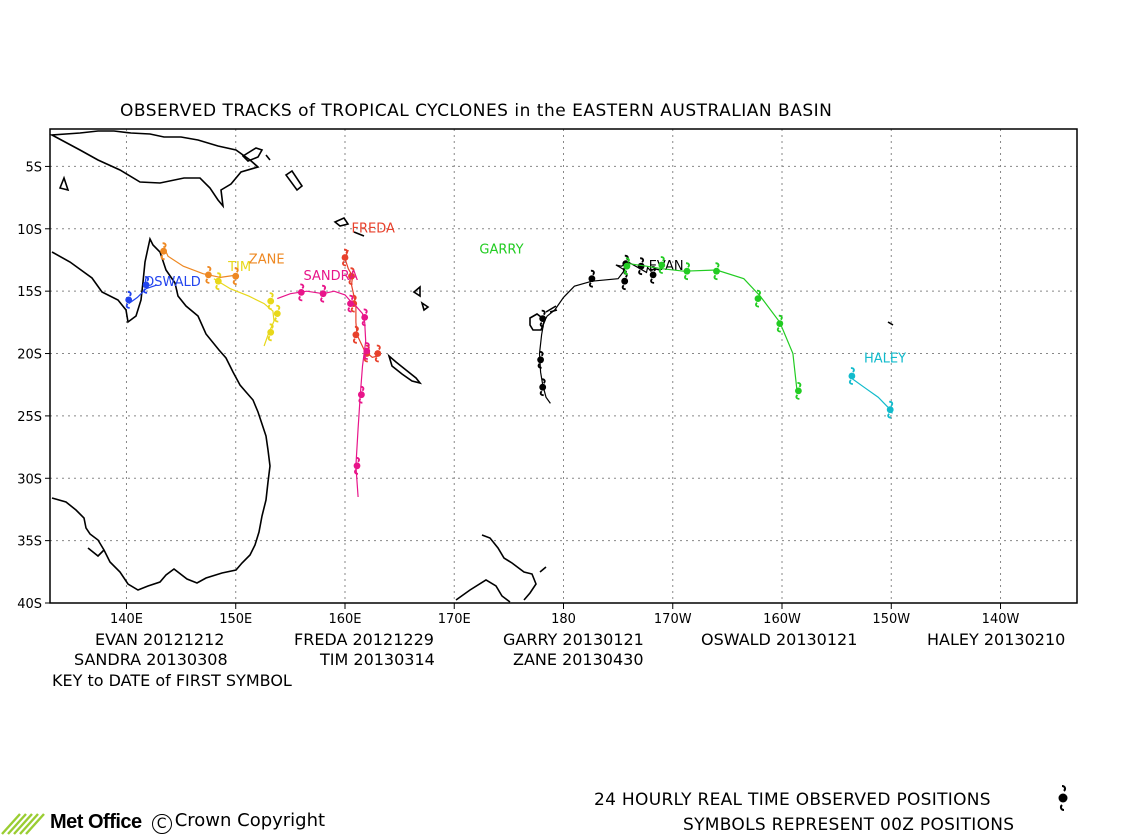  Describe the element at coordinates (96, 821) in the screenshot. I see `met-office-brand: Met Office` at that location.